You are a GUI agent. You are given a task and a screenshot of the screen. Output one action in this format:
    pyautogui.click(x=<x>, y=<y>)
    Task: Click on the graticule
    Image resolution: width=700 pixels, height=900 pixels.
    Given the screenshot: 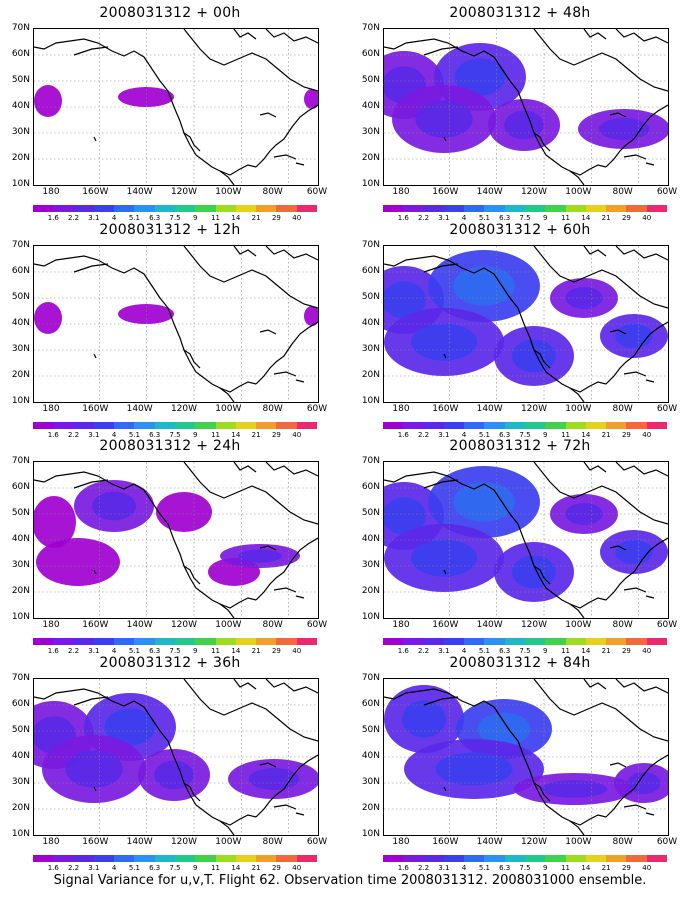 What is the action you would take?
    pyautogui.click(x=176, y=540)
    